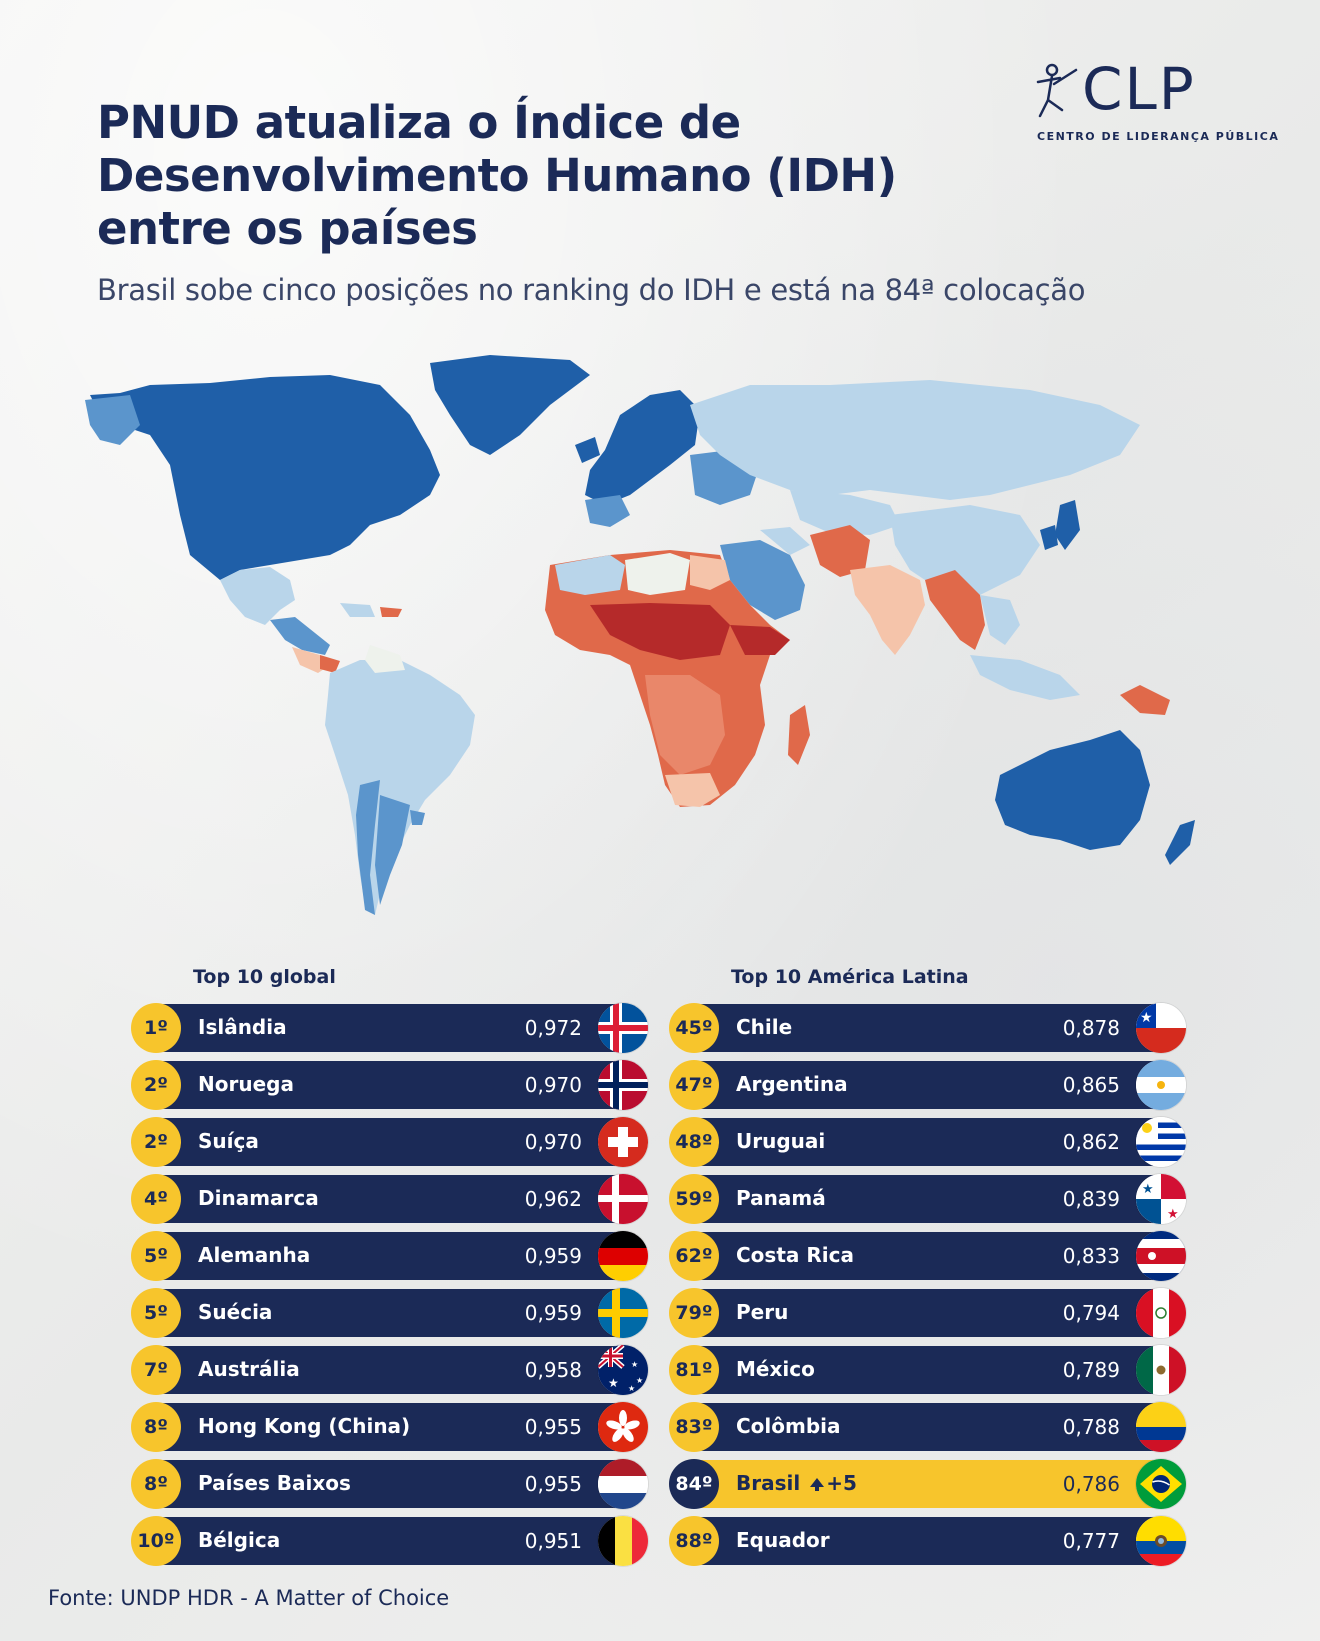 The height and width of the screenshot is (1641, 1320). Describe the element at coordinates (1091, 1427) in the screenshot. I see `hdi-value: 0,788` at that location.